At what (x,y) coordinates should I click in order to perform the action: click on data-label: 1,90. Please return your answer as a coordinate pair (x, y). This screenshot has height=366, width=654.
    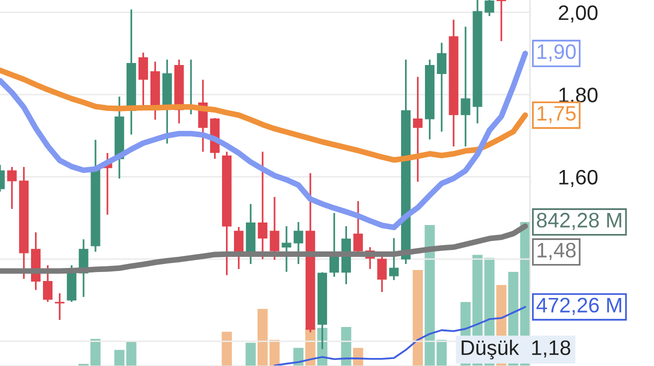
    Looking at the image, I should click on (557, 53).